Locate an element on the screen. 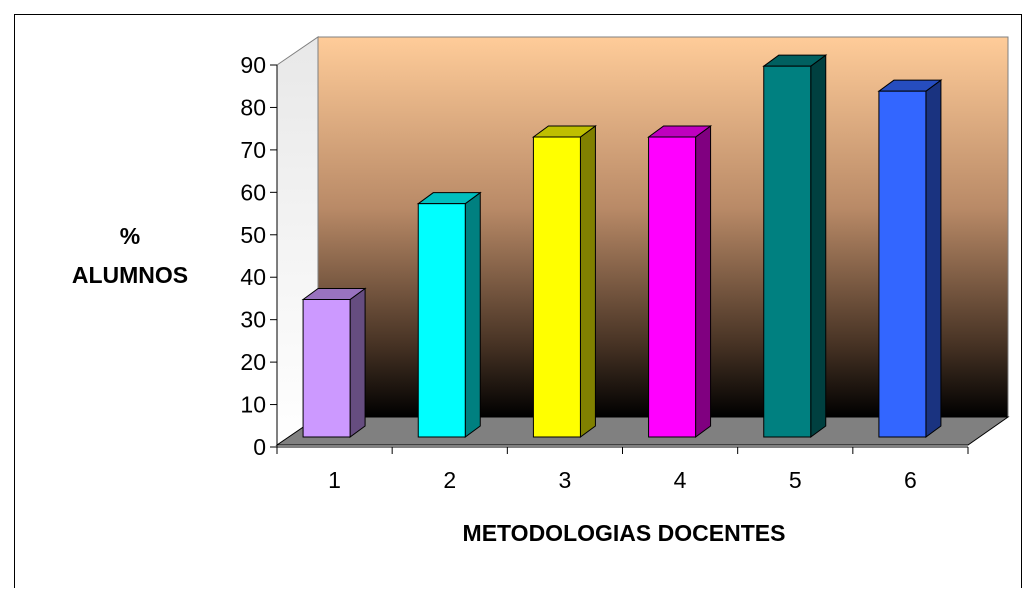  y-tick-label: 20 is located at coordinates (253, 362).